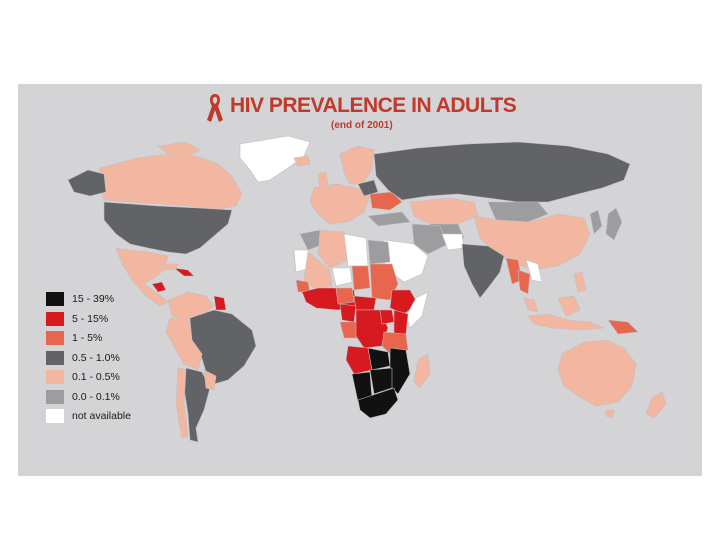 This screenshot has height=540, width=720. What do you see at coordinates (524, 282) in the screenshot?
I see `region-thailand` at bounding box center [524, 282].